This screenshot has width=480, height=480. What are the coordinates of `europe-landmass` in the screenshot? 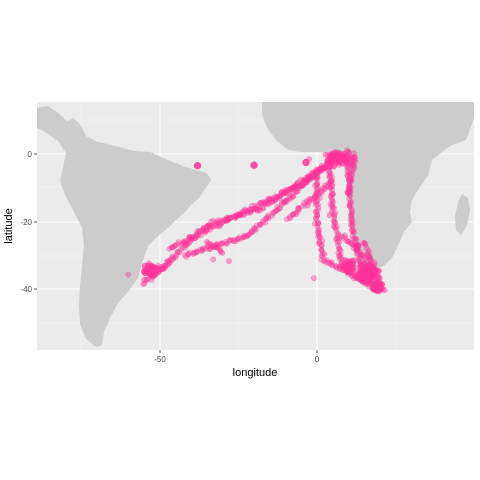 It's located at (291, 106).